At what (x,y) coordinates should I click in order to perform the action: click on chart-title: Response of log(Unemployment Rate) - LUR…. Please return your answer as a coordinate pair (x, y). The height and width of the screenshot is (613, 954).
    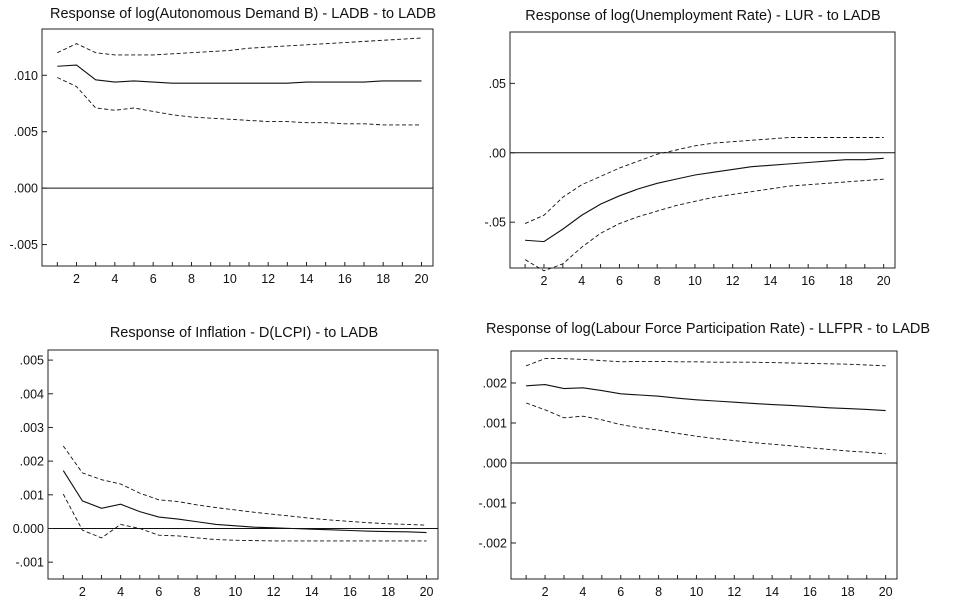
    Looking at the image, I should click on (702, 16).